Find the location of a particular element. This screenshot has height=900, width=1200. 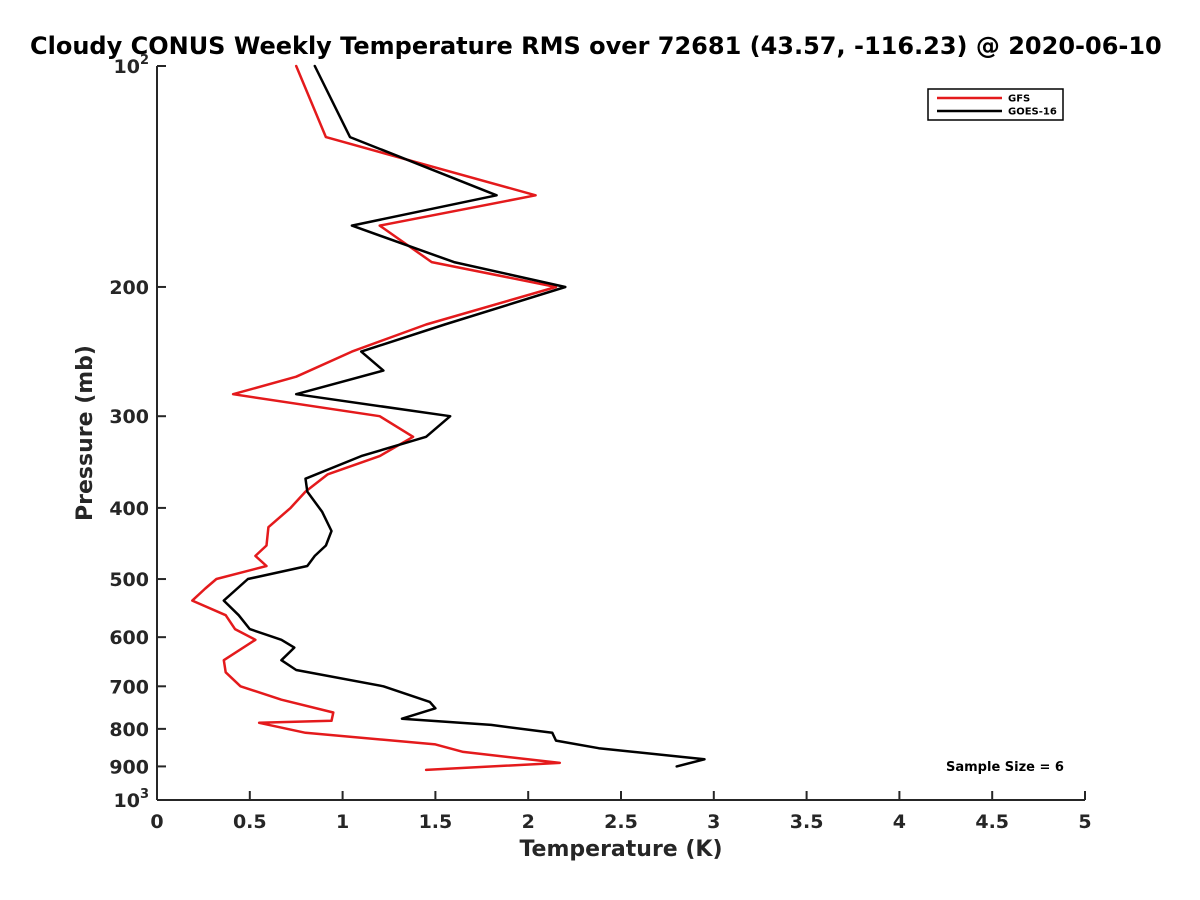

x-tick-label: 5 is located at coordinates (1084, 822).